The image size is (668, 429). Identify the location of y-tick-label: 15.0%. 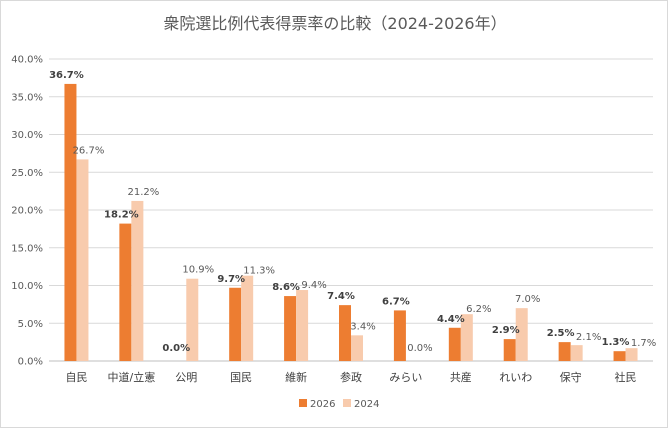
(27, 248).